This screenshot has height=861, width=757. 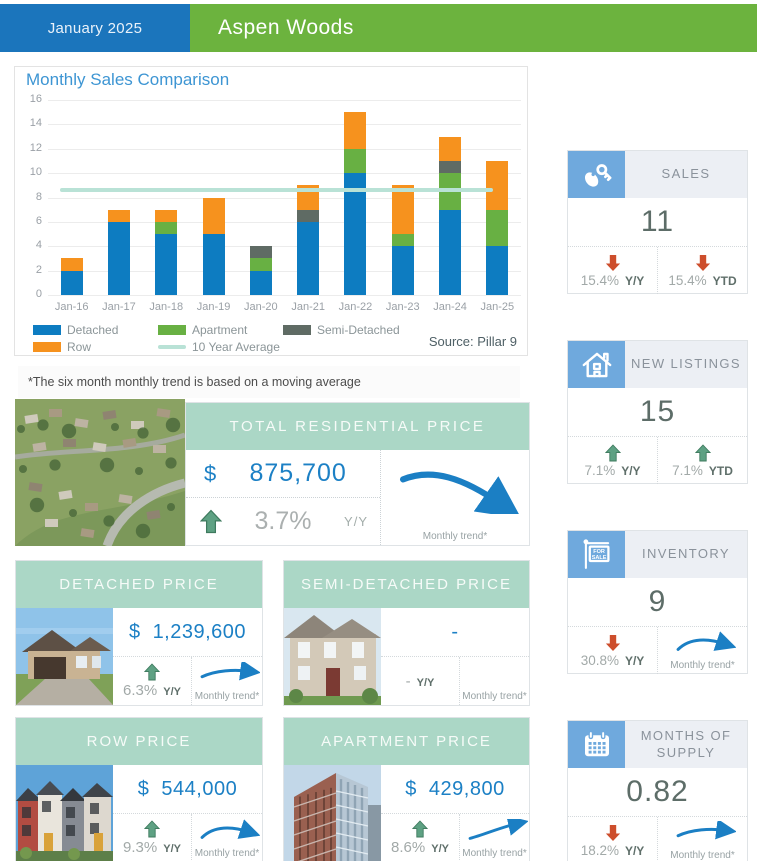 I want to click on y-axis-tick-label: 0, so click(x=38, y=294).